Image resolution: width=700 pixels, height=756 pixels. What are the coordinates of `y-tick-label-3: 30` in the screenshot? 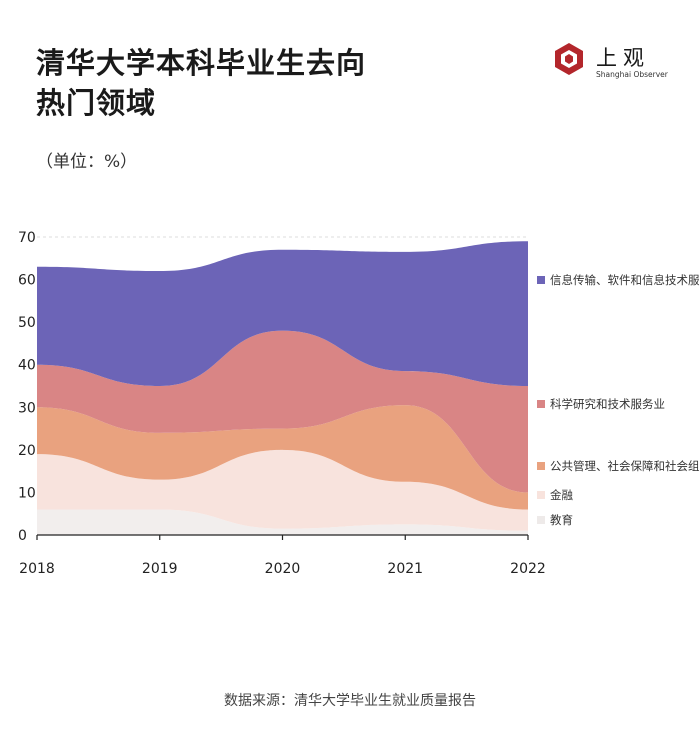 It's located at (27, 408).